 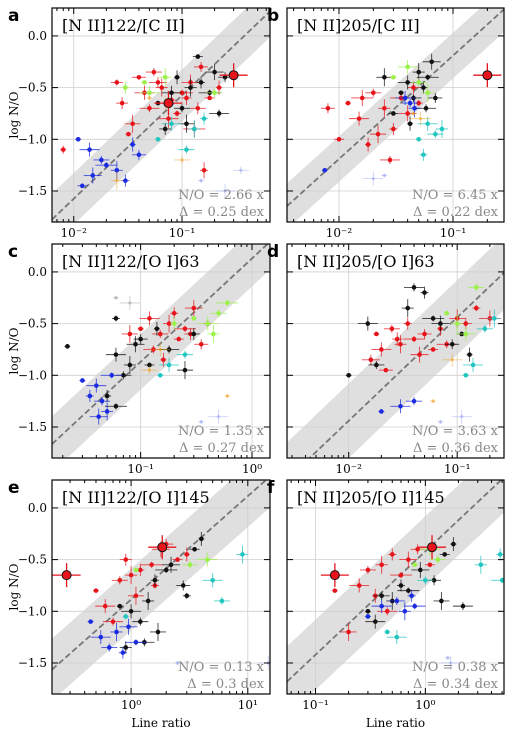 What do you see at coordinates (14, 586) in the screenshot?
I see `y-axis-label: log N/O` at bounding box center [14, 586].